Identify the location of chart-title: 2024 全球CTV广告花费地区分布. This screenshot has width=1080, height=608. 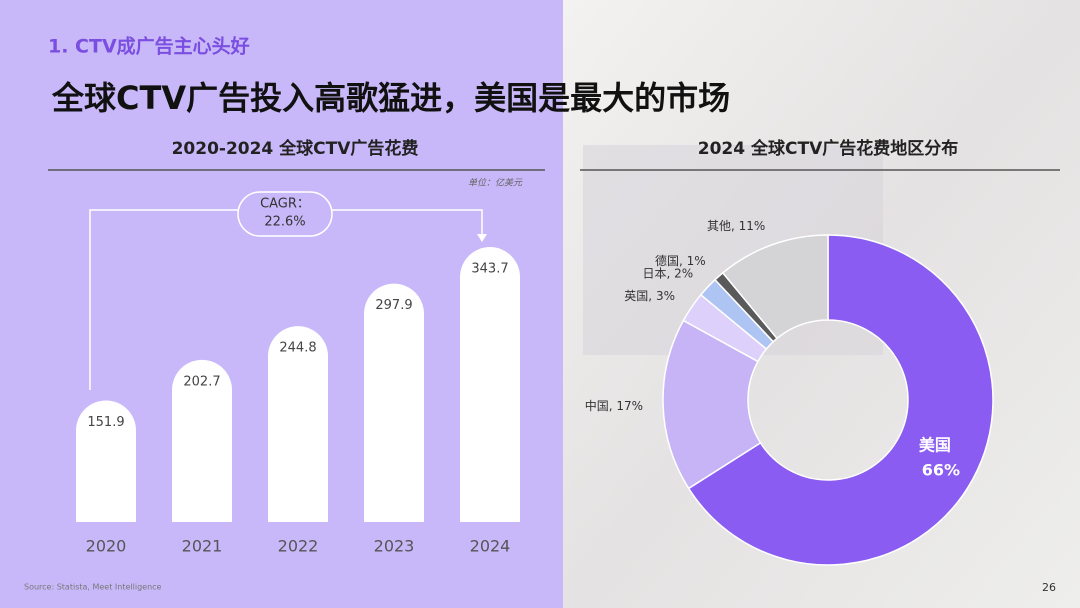
(828, 148).